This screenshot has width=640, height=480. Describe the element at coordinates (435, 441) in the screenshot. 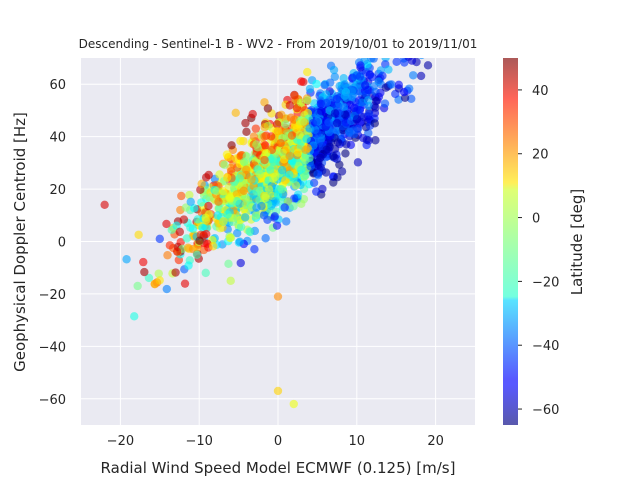

I see `x-tick-label: 20` at that location.